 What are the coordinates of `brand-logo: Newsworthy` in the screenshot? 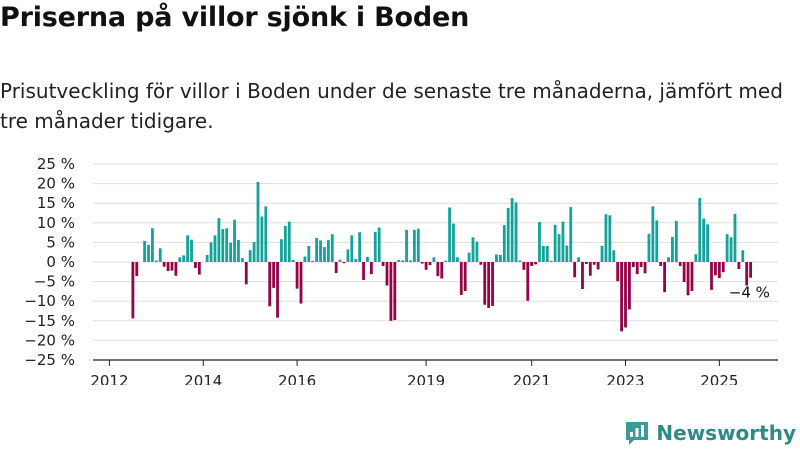 It's located at (710, 433).